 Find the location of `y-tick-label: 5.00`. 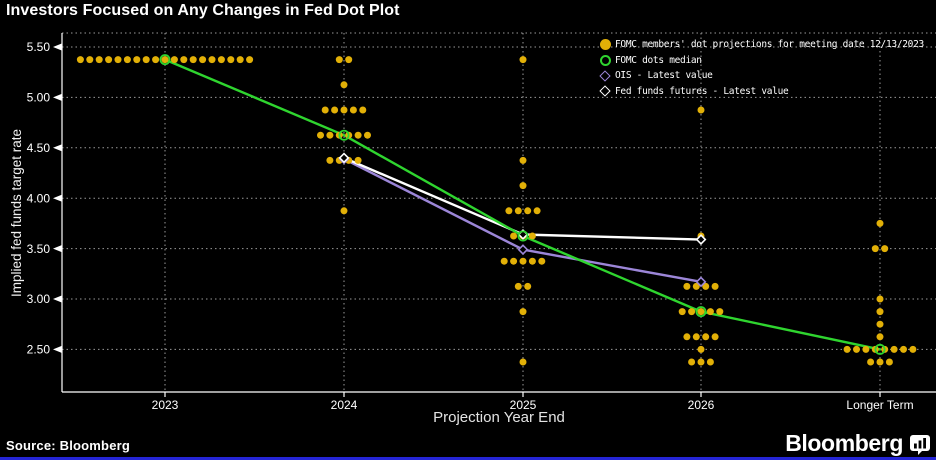

y-tick-label: 5.00 is located at coordinates (39, 98).